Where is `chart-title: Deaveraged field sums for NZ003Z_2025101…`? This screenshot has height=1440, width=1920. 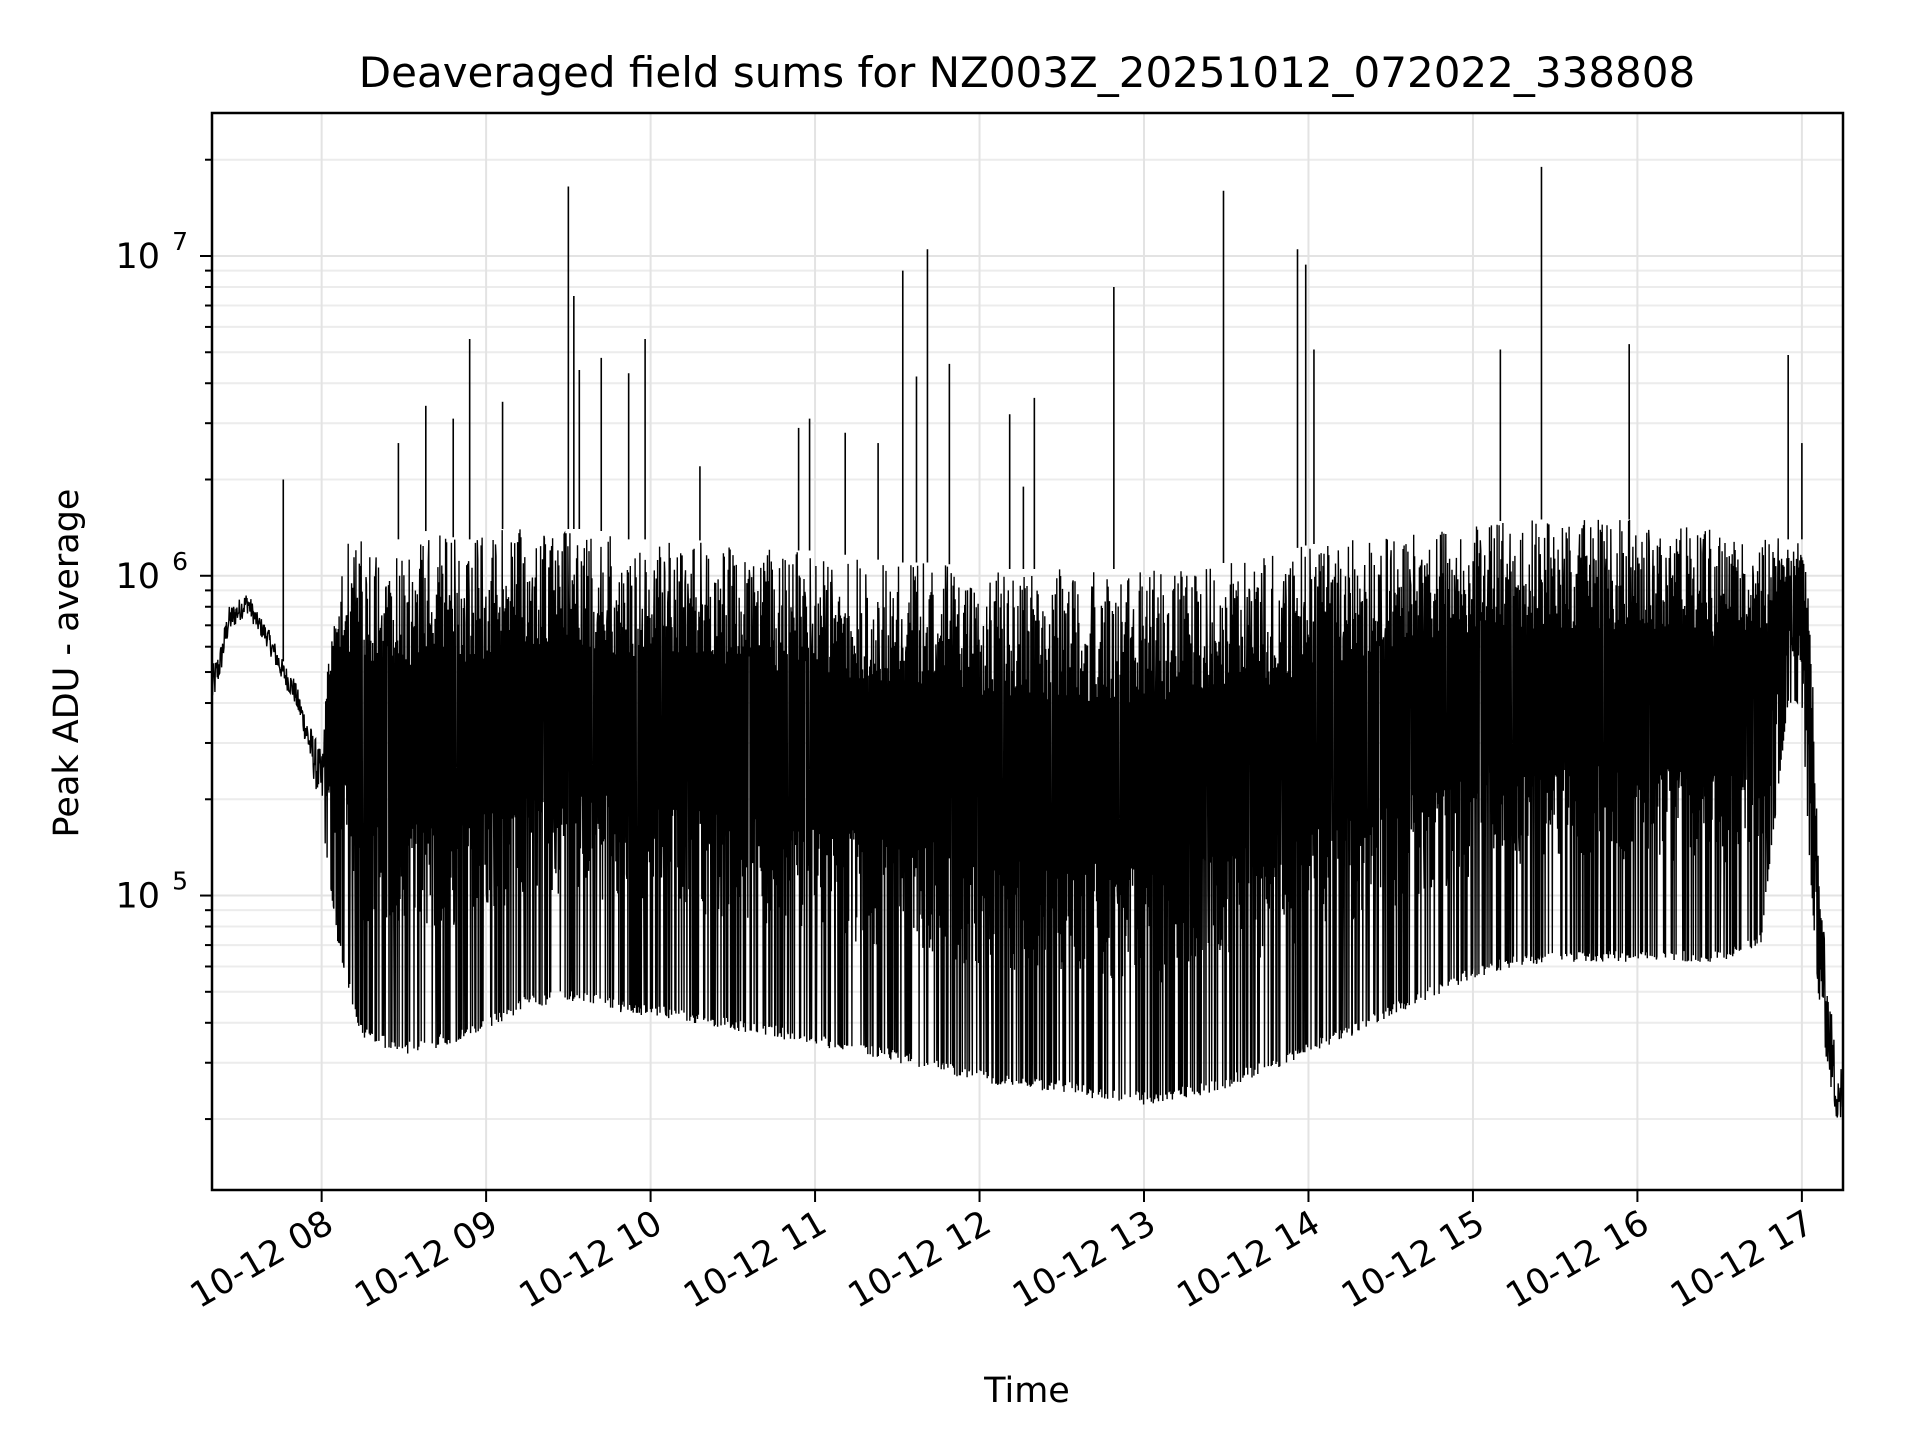
chart-title: Deaveraged field sums for NZ003Z_2025101… is located at coordinates (1027, 72).